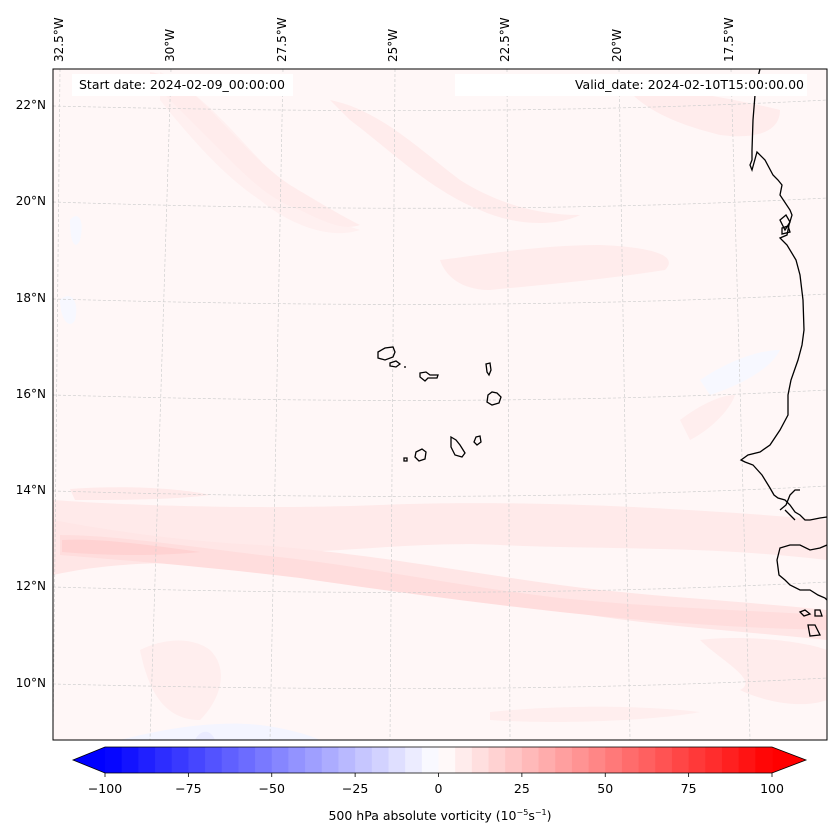 This screenshot has height=839, width=837. Describe the element at coordinates (477, 440) in the screenshot. I see `island-maio` at that location.